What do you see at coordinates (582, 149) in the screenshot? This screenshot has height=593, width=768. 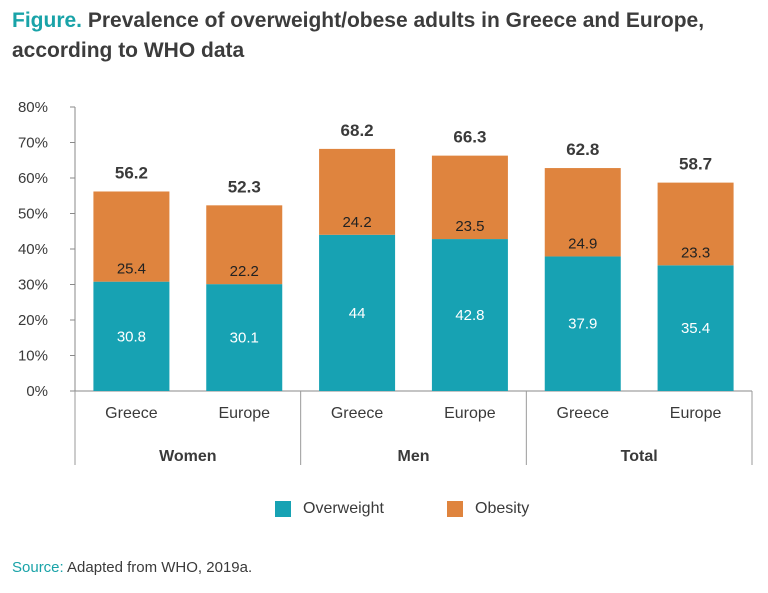 I see `label-total-5: 62.8` at bounding box center [582, 149].